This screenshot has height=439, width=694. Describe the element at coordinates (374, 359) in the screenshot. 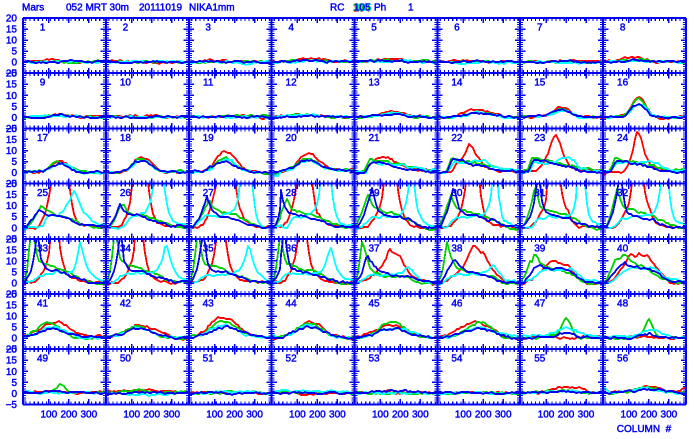

I see `svg-text: 53` at that location.